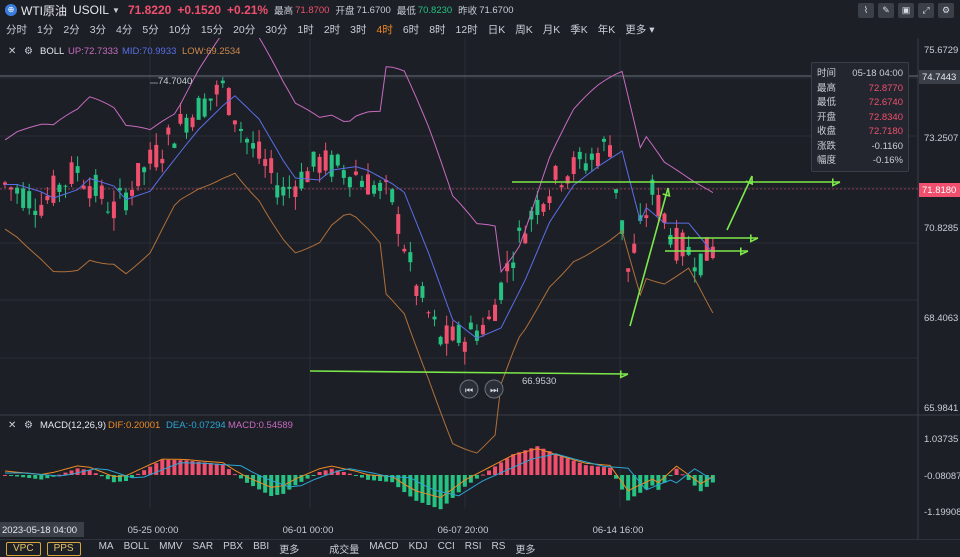 Image resolution: width=960 pixels, height=557 pixels. What do you see at coordinates (44, 10) in the screenshot?
I see `symbol-name: WTI原油` at bounding box center [44, 10].